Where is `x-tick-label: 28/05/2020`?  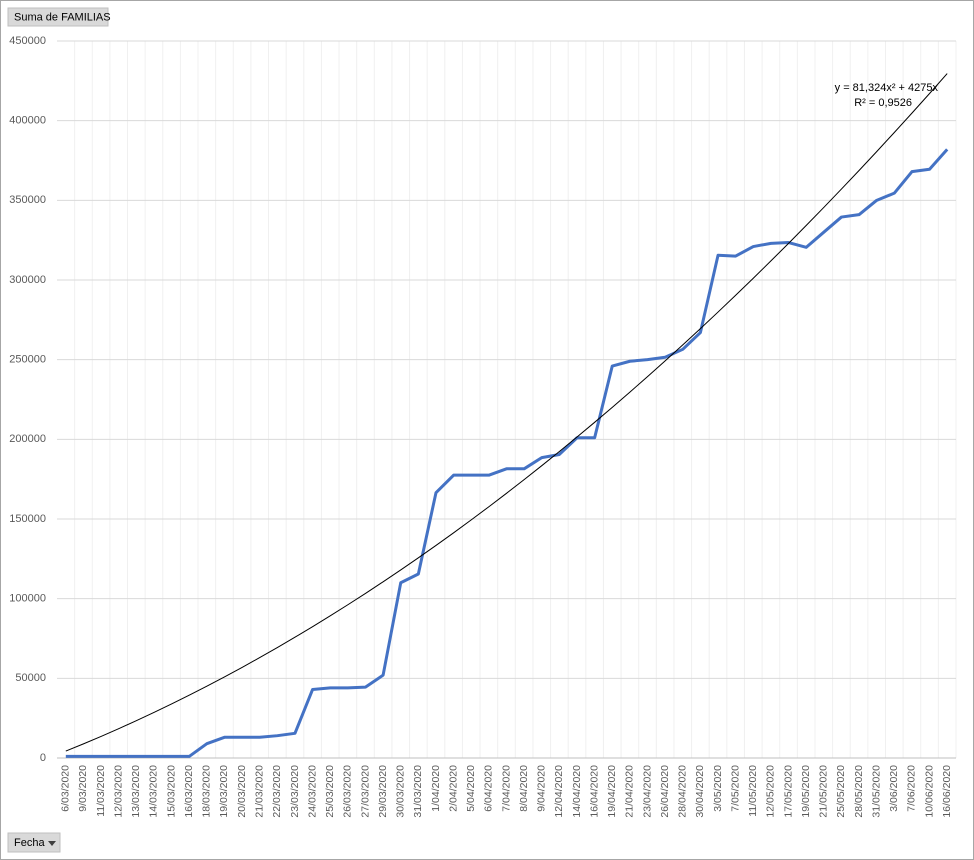
x-tick-label: 28/05/2020 is located at coordinates (859, 791).